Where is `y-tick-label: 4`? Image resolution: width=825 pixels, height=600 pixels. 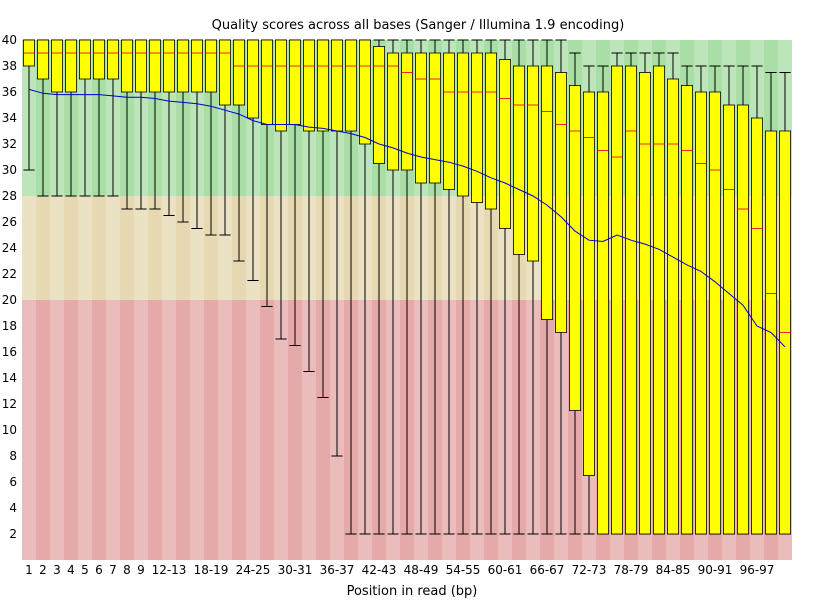
y-tick-label: 4 is located at coordinates (13, 508).